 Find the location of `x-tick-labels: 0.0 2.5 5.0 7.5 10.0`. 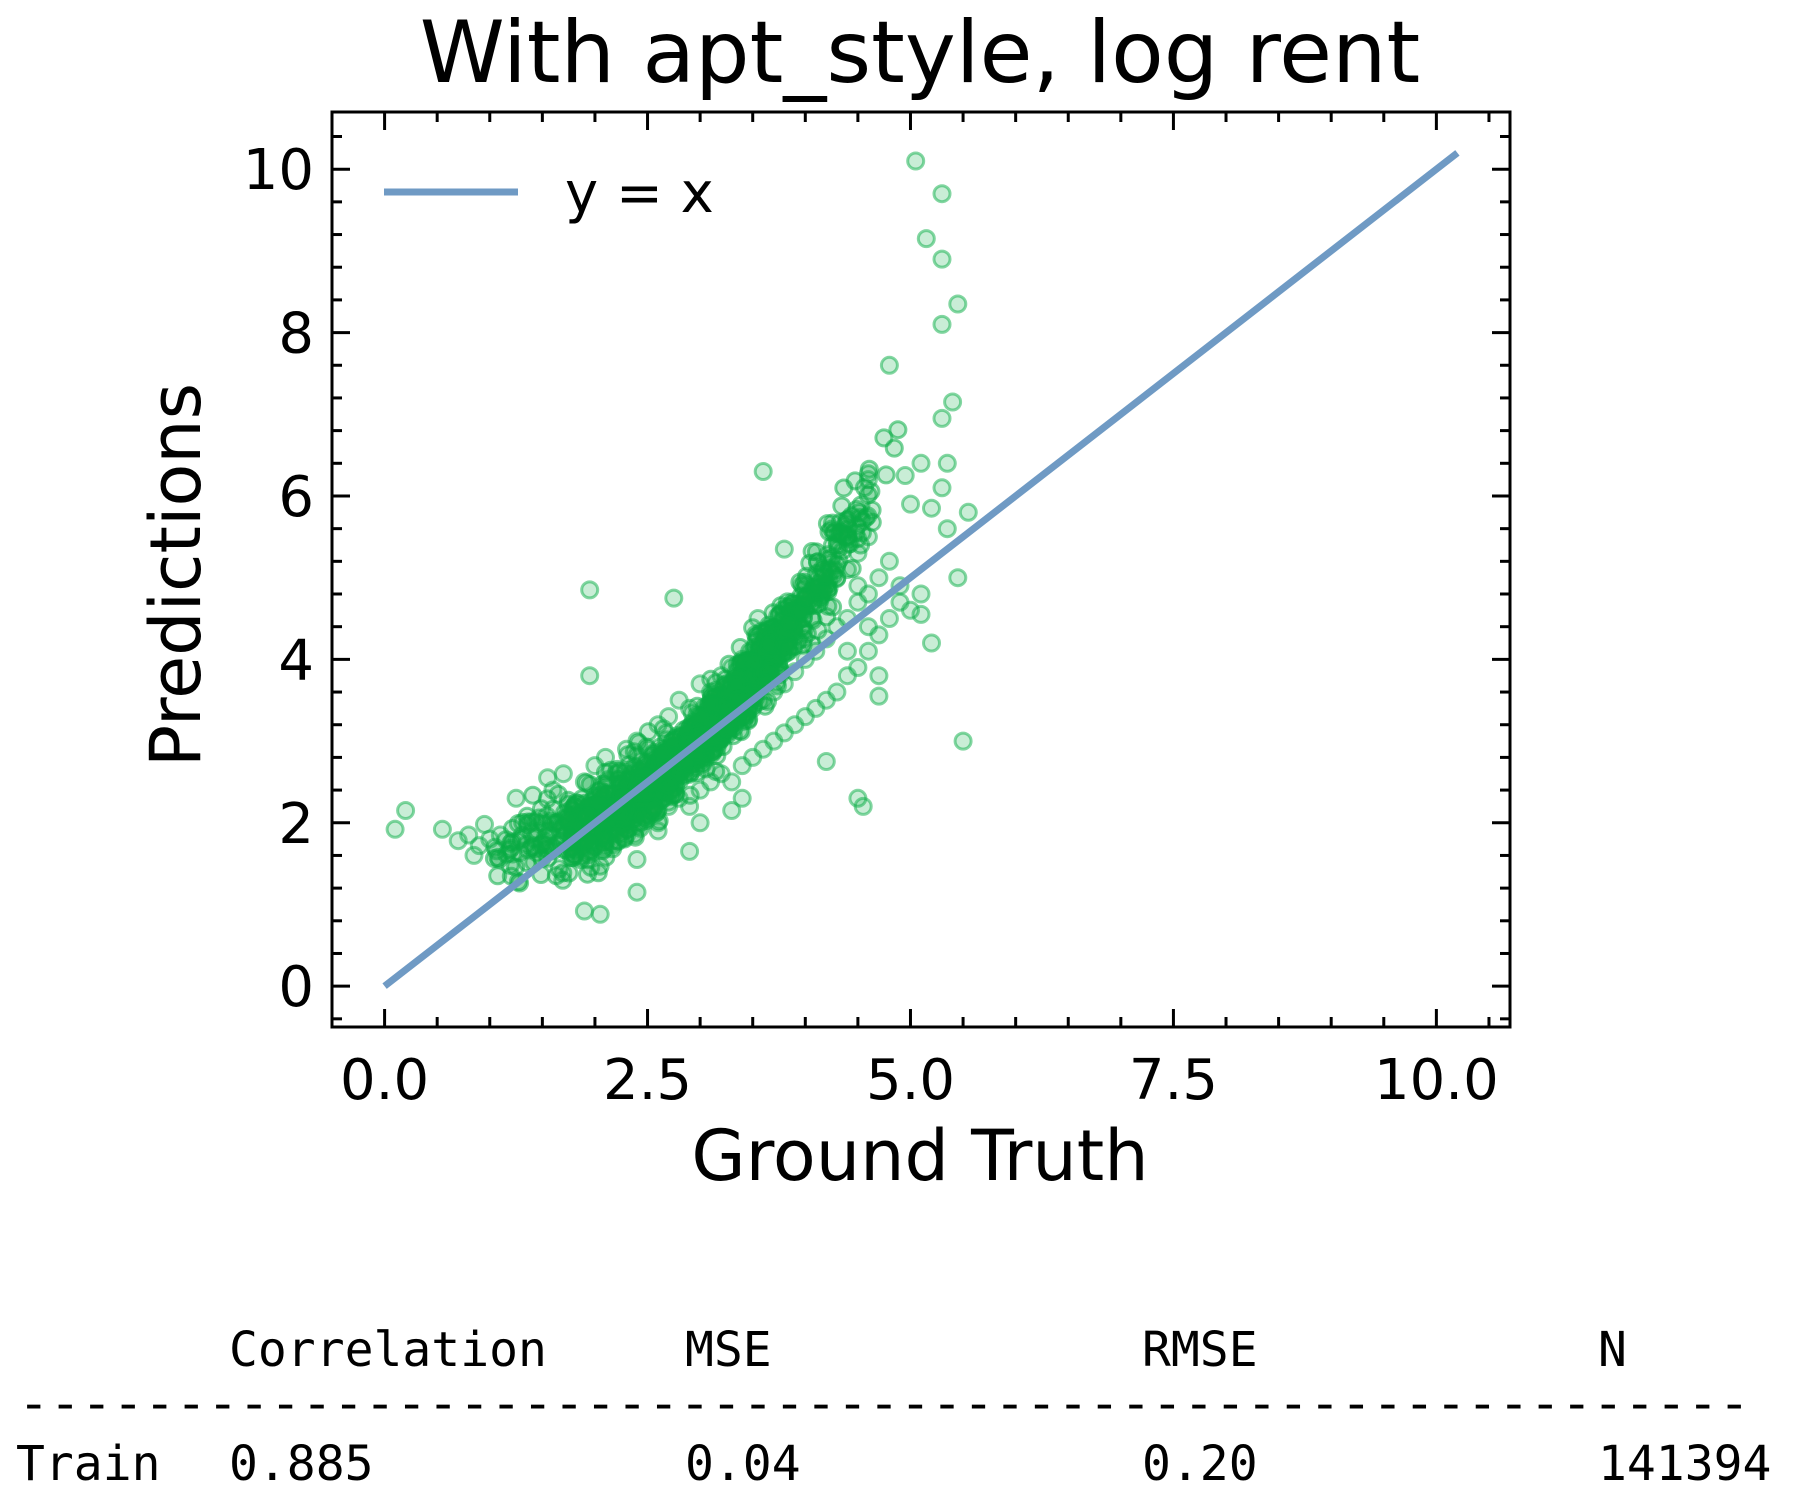

x-tick-labels: 0.0 2.5 5.0 7.5 10.0 is located at coordinates (919, 1080).